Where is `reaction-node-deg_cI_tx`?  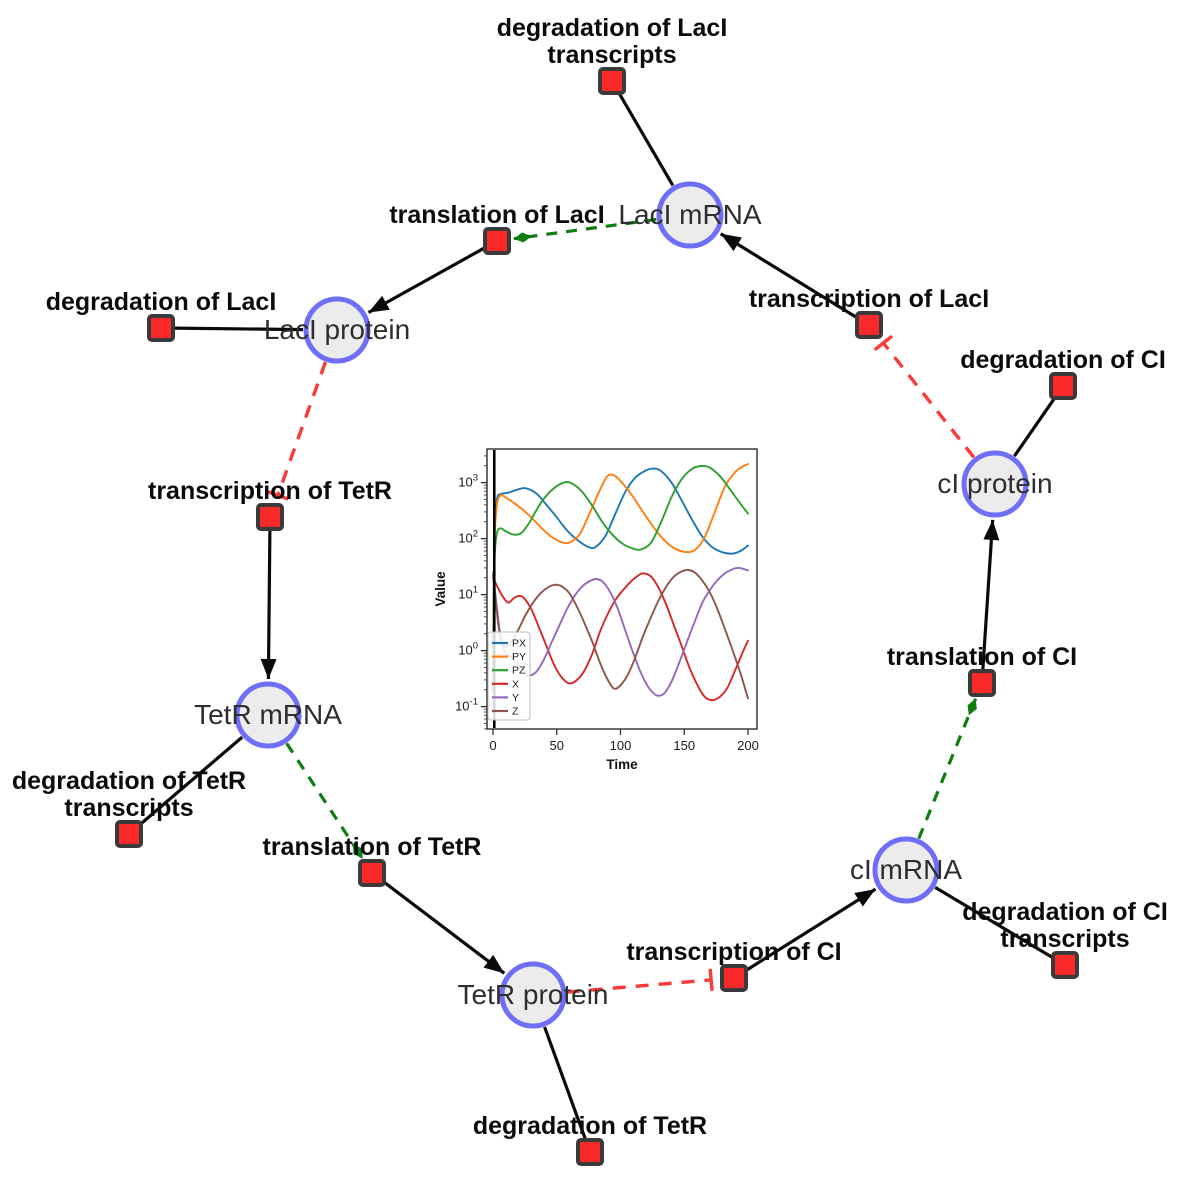
reaction-node-deg_cI_tx is located at coordinates (1065, 965).